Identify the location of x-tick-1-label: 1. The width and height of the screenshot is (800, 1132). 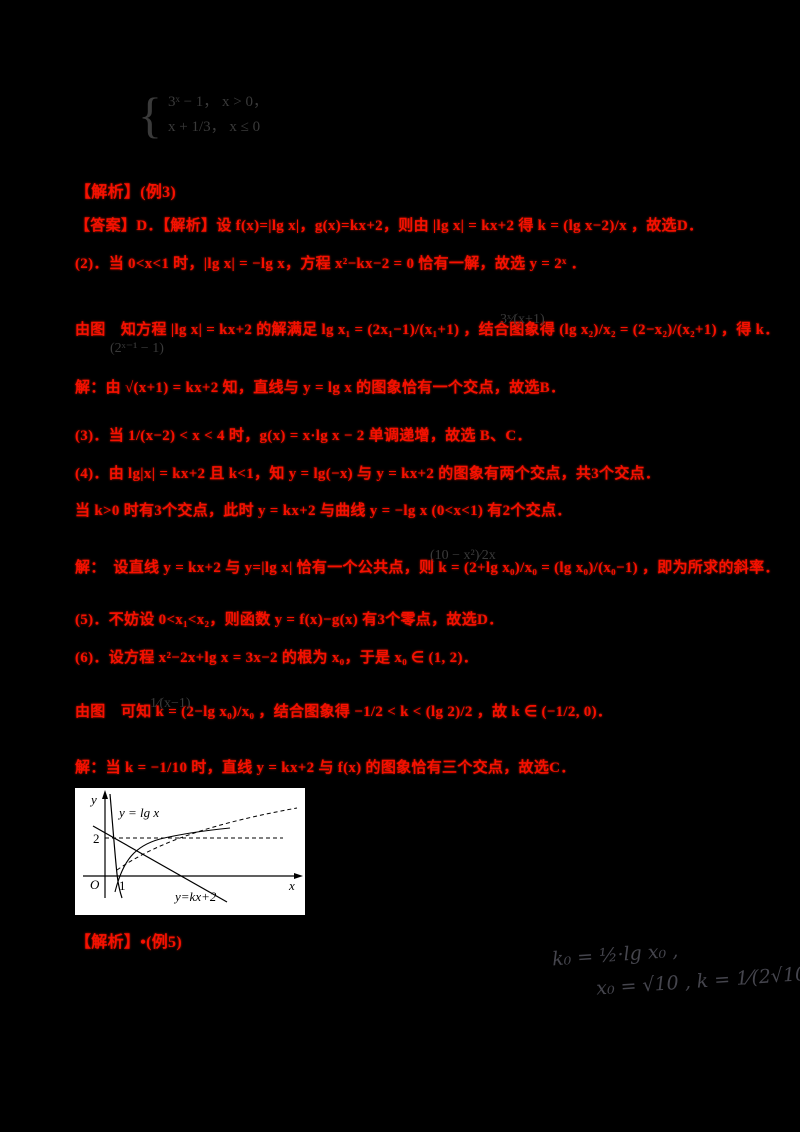
(122, 885).